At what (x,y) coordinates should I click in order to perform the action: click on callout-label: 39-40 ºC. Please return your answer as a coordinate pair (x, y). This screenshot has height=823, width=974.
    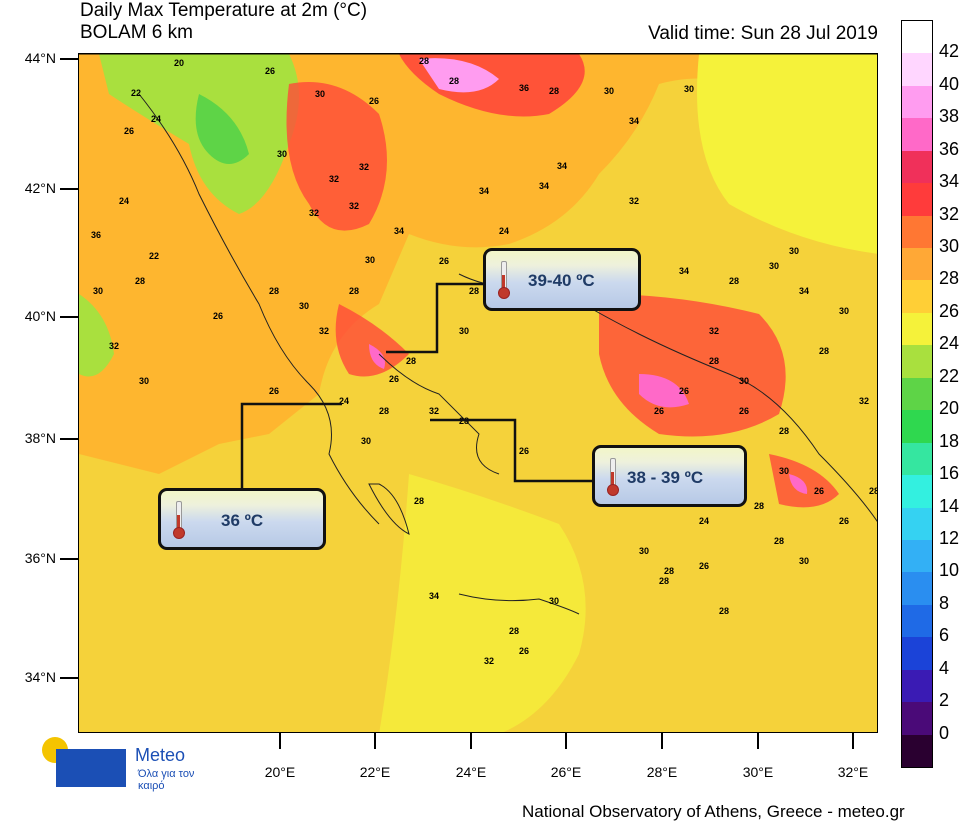
    Looking at the image, I should click on (561, 280).